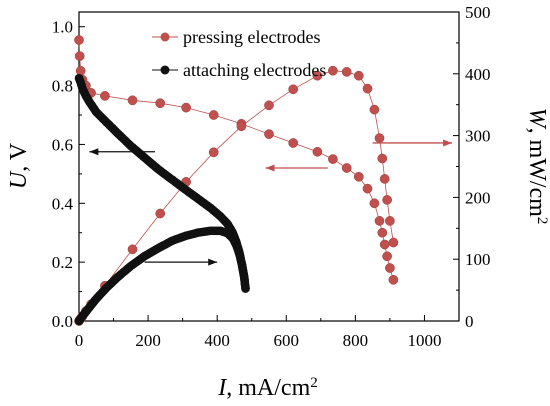  Describe the element at coordinates (478, 136) in the screenshot. I see `y-right-tick-label: 300` at that location.